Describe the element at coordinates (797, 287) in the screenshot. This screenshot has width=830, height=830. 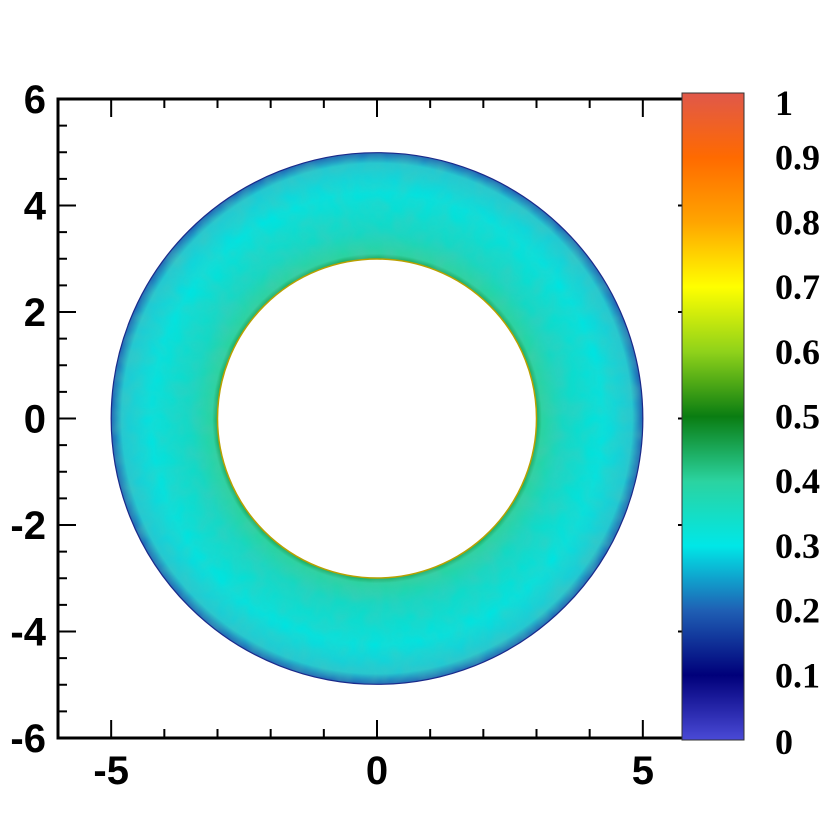
I see `colorbar-tick-label: 0.7` at that location.